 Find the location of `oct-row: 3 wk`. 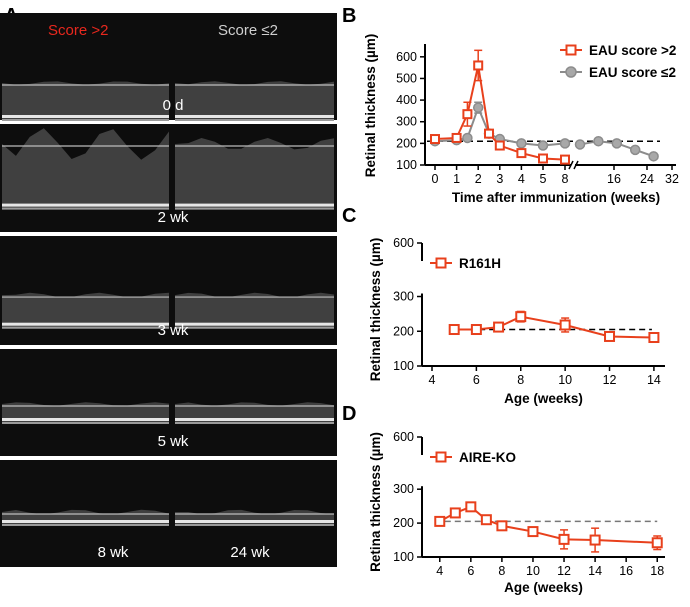

oct-row: 3 wk is located at coordinates (168, 290).